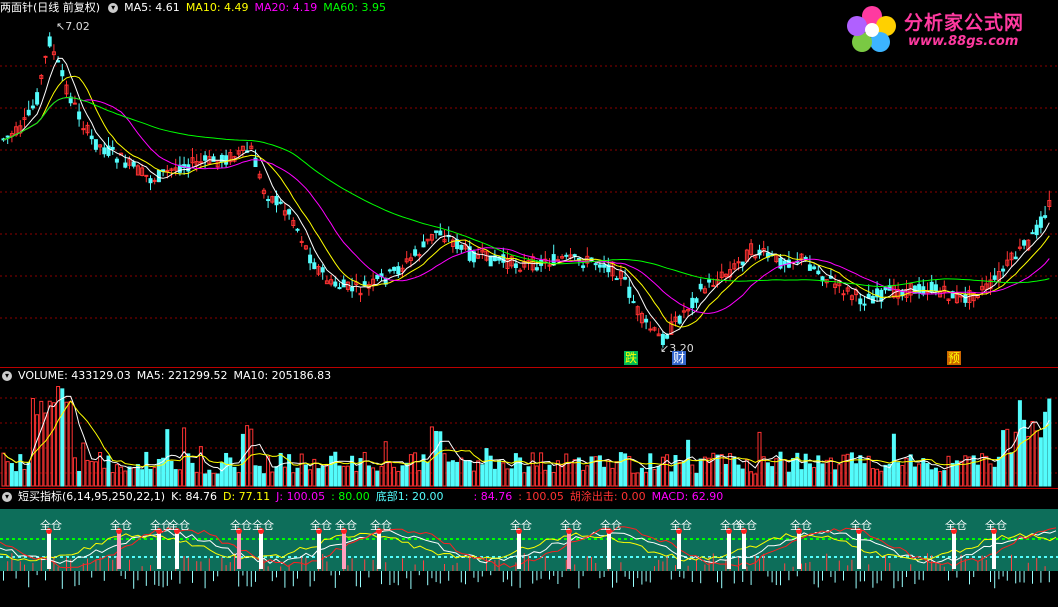  I want to click on ma20-value: MA20: 4.19, so click(286, 7).